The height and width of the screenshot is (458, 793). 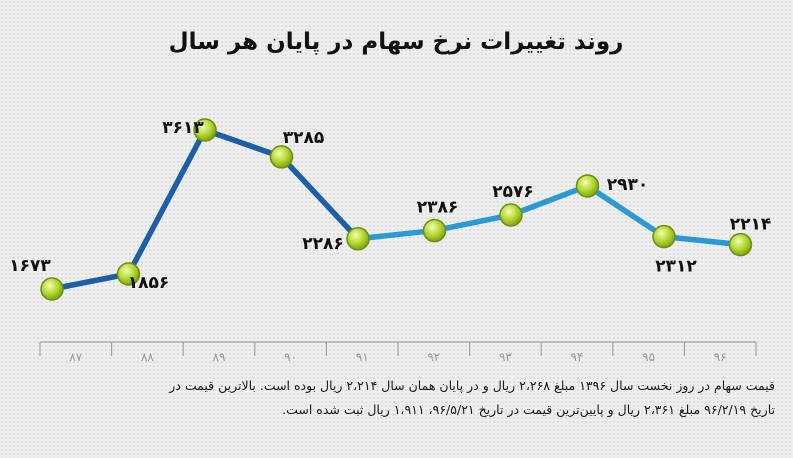 What do you see at coordinates (648, 357) in the screenshot?
I see `x-tick-label: ۹۵` at bounding box center [648, 357].